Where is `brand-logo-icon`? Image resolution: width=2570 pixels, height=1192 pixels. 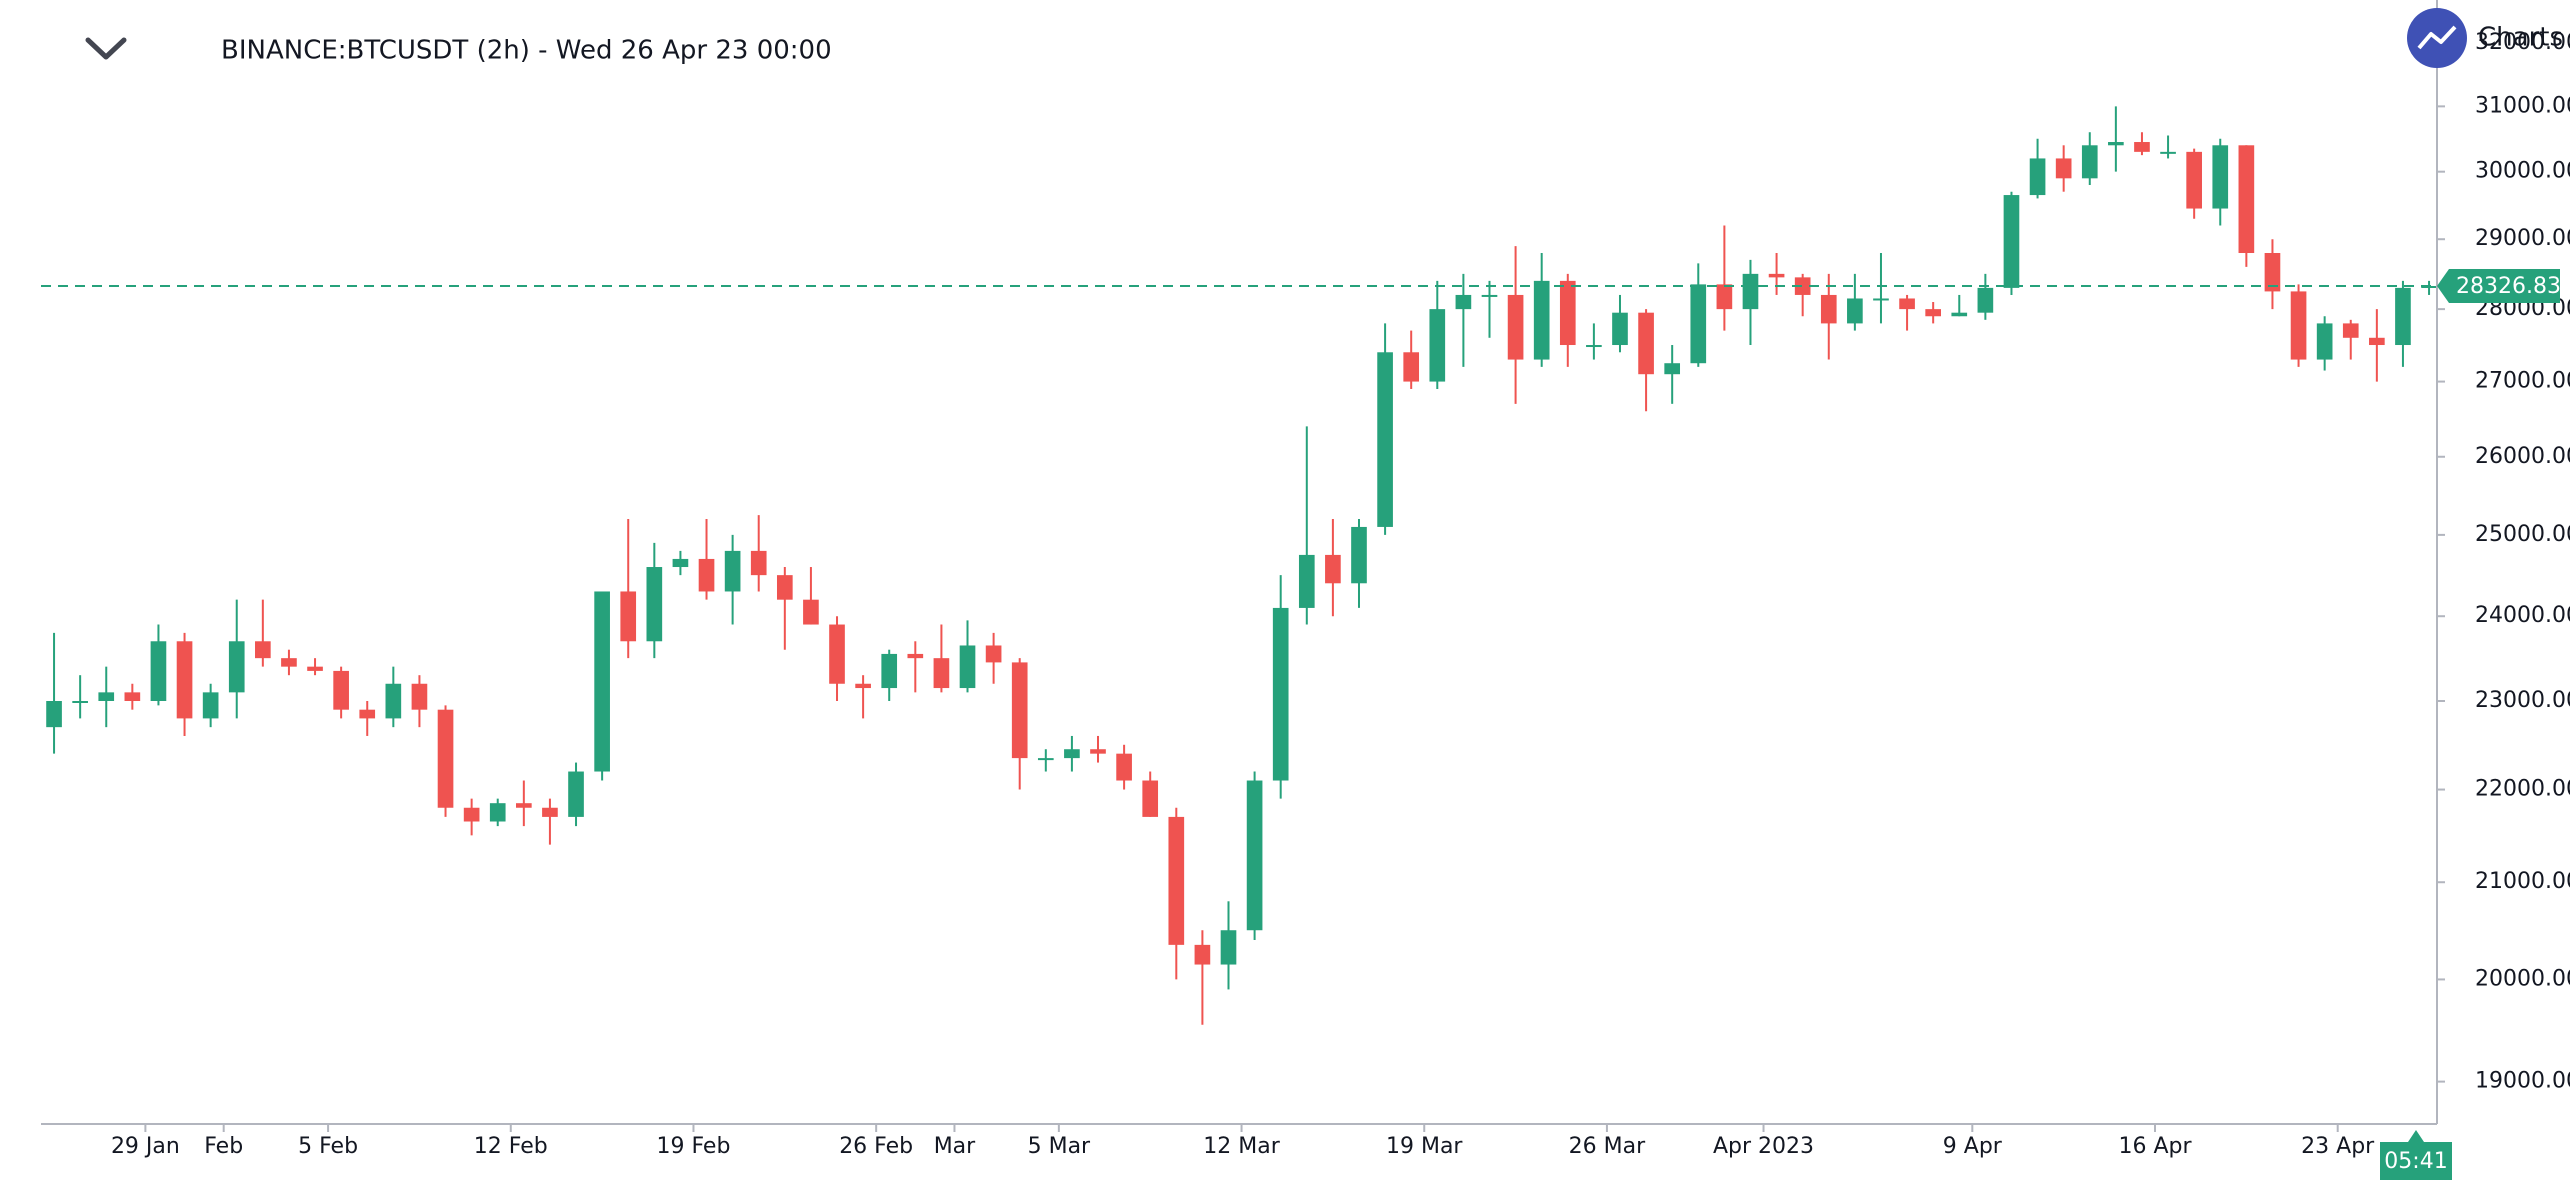 brand-logo-icon is located at coordinates (2437, 37).